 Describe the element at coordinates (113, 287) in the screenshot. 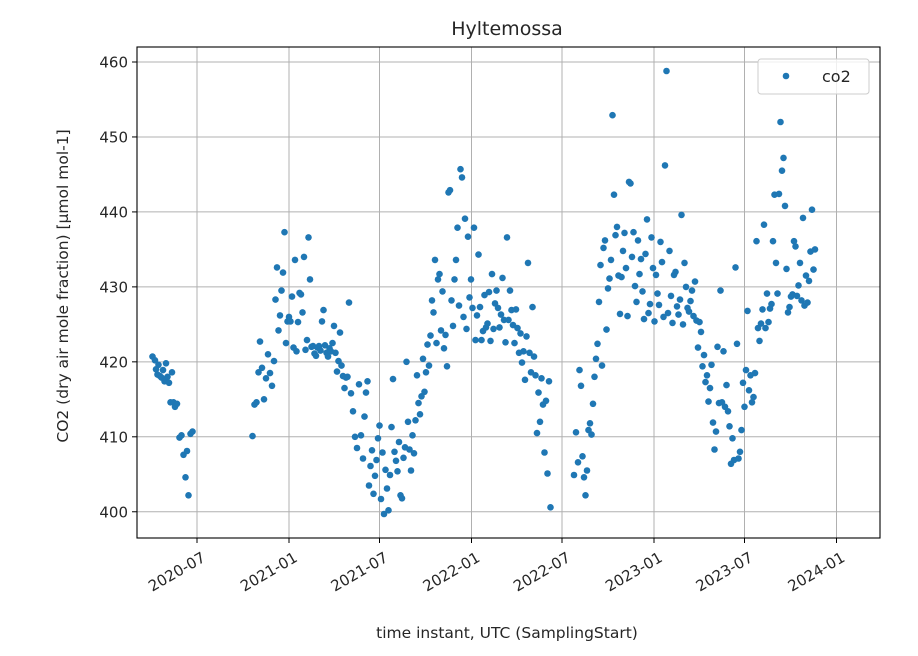

I see `y-tick-label: 430` at that location.